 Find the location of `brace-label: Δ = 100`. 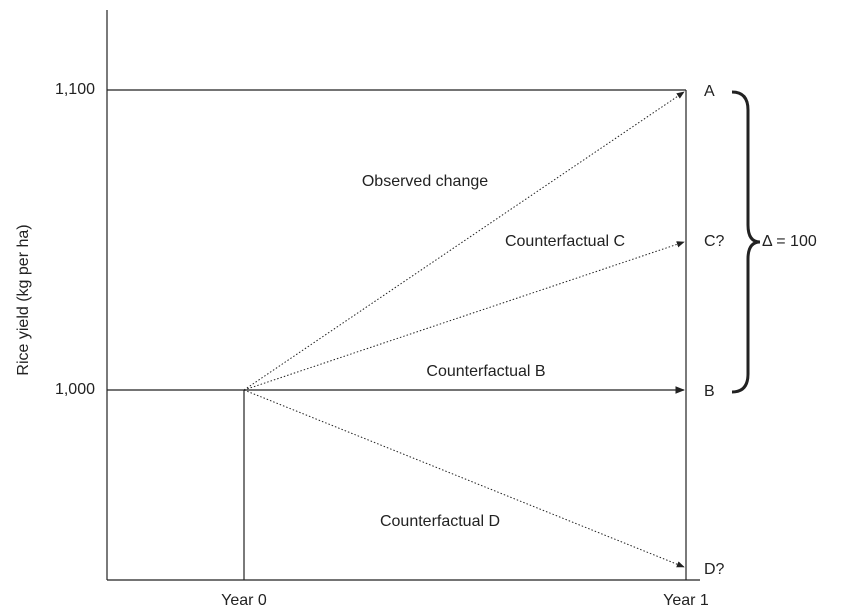

brace-label: Δ = 100 is located at coordinates (789, 241).